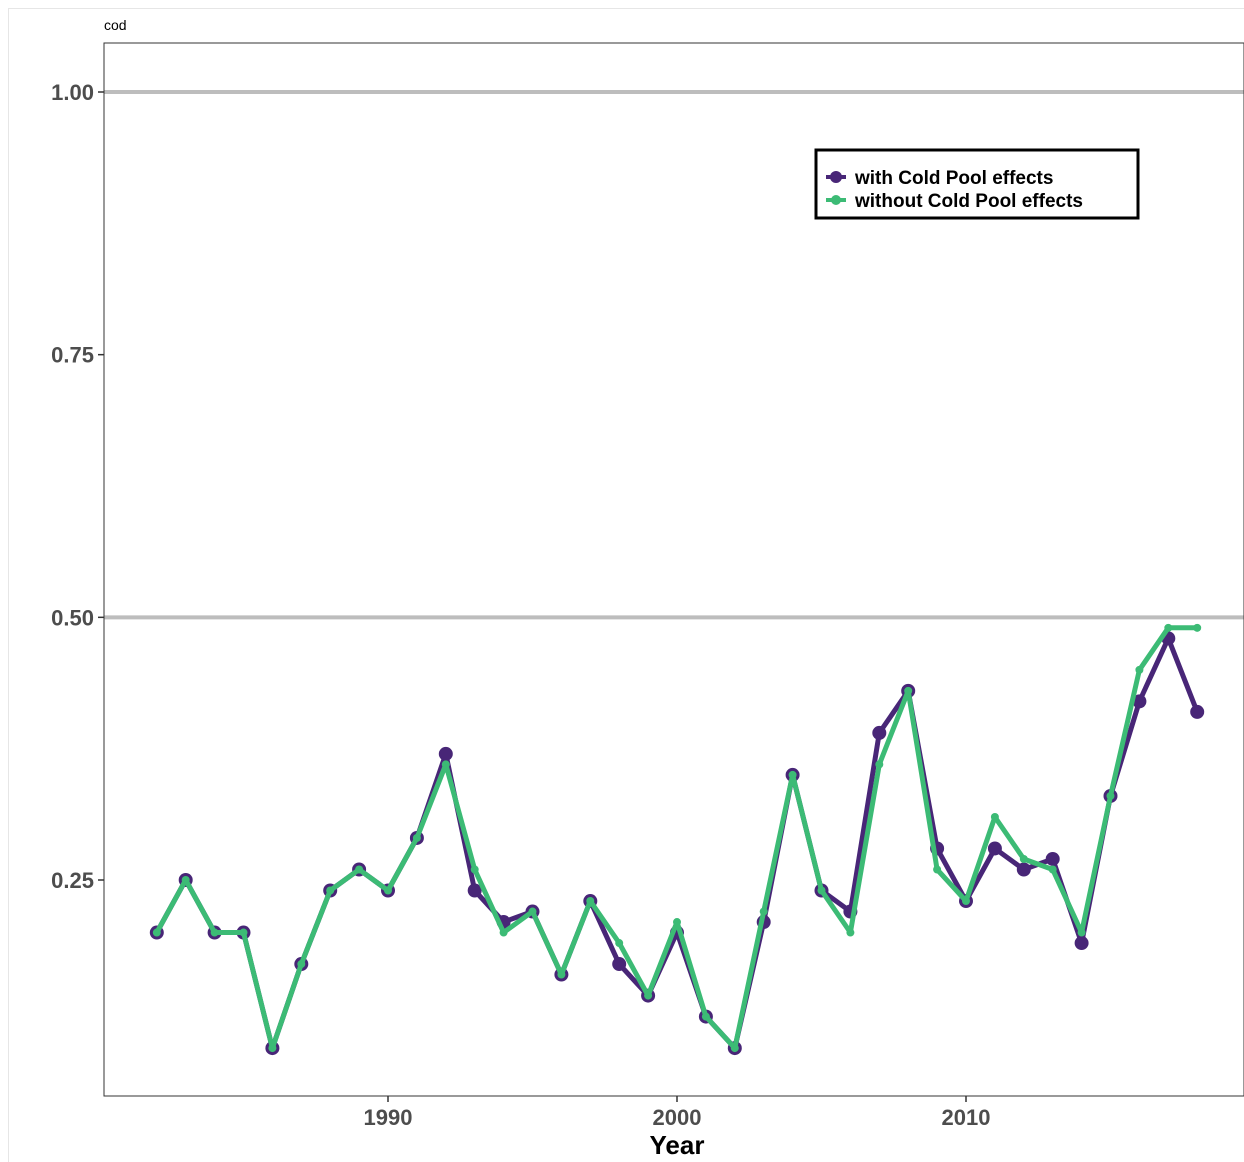 The width and height of the screenshot is (1244, 1162). Describe the element at coordinates (836, 200) in the screenshot. I see `legend-key-without-point` at that location.